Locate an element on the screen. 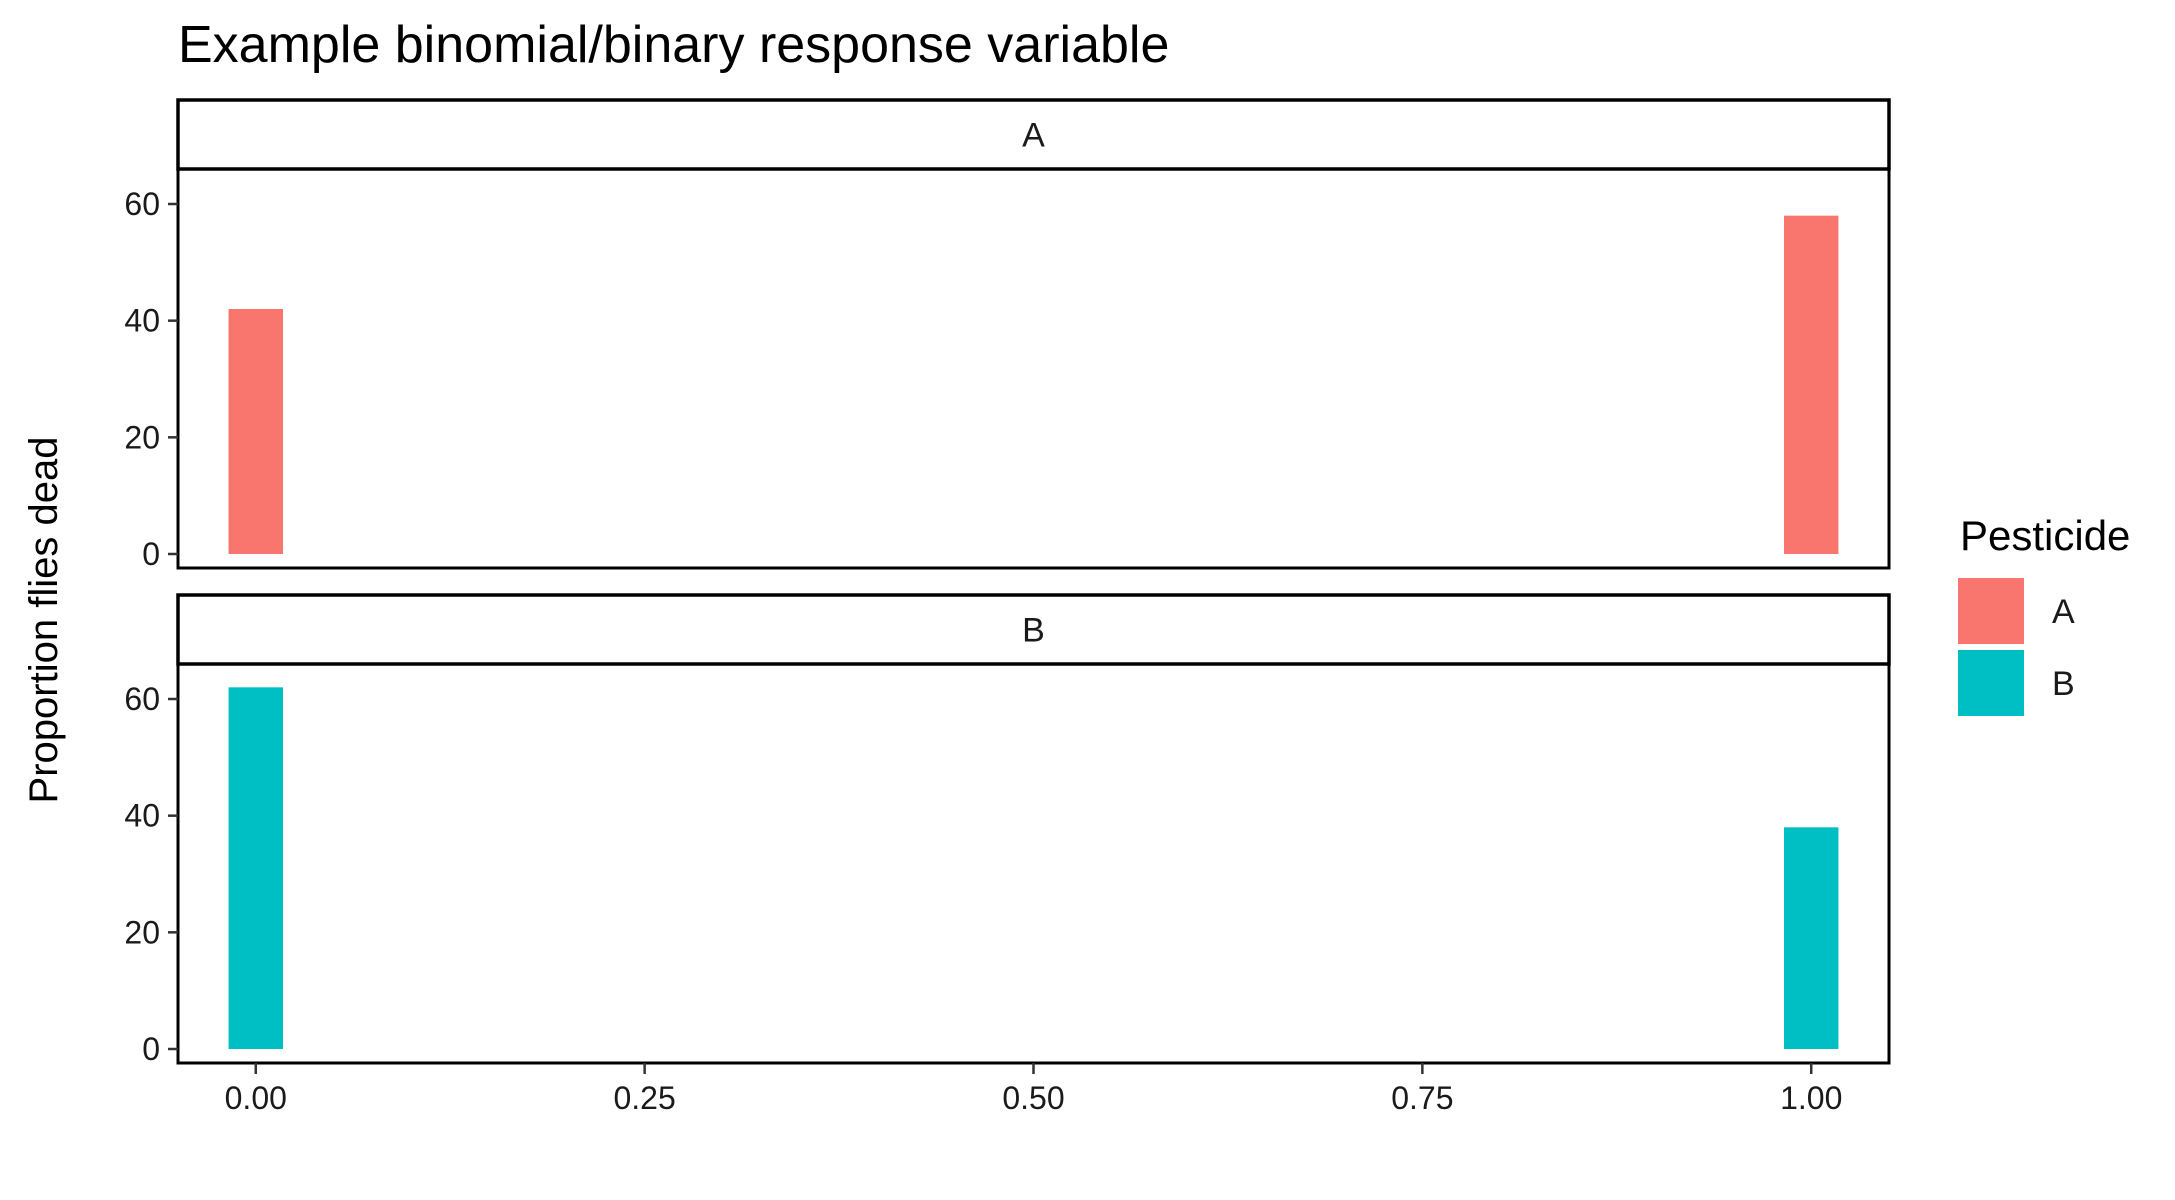 The height and width of the screenshot is (1200, 2175). x-tick-label: 1.00 is located at coordinates (1811, 1098).